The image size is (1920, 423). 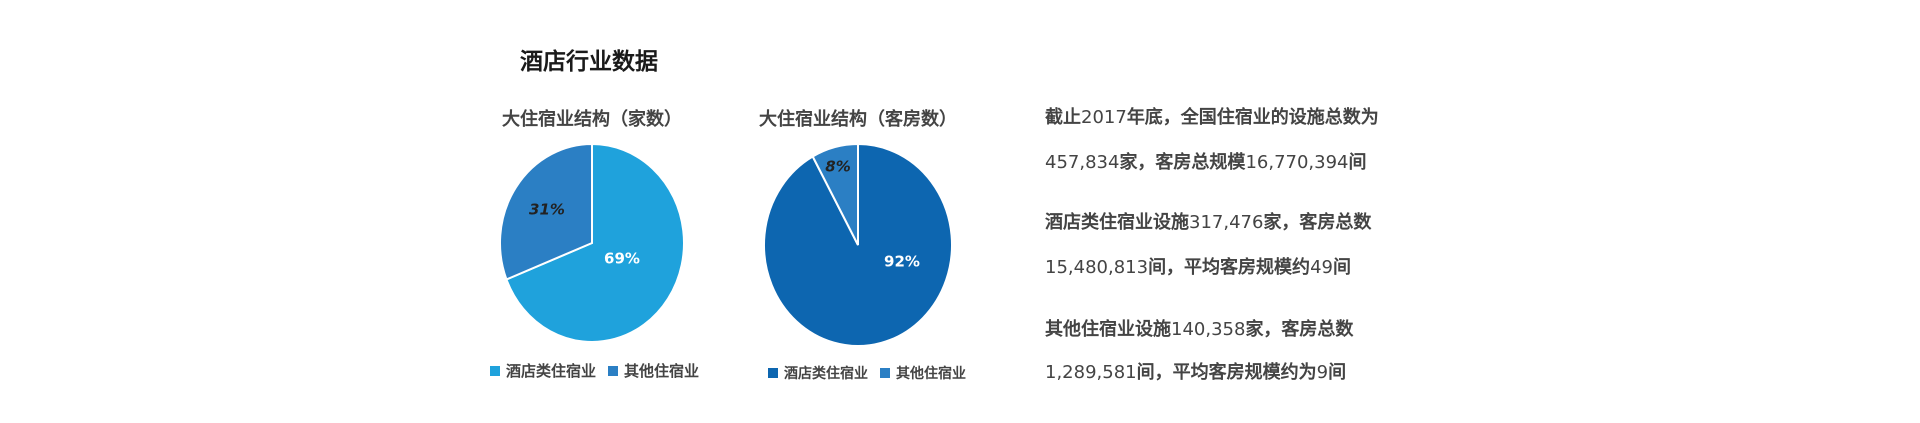 What do you see at coordinates (622, 259) in the screenshot?
I see `data-label: 69%` at bounding box center [622, 259].